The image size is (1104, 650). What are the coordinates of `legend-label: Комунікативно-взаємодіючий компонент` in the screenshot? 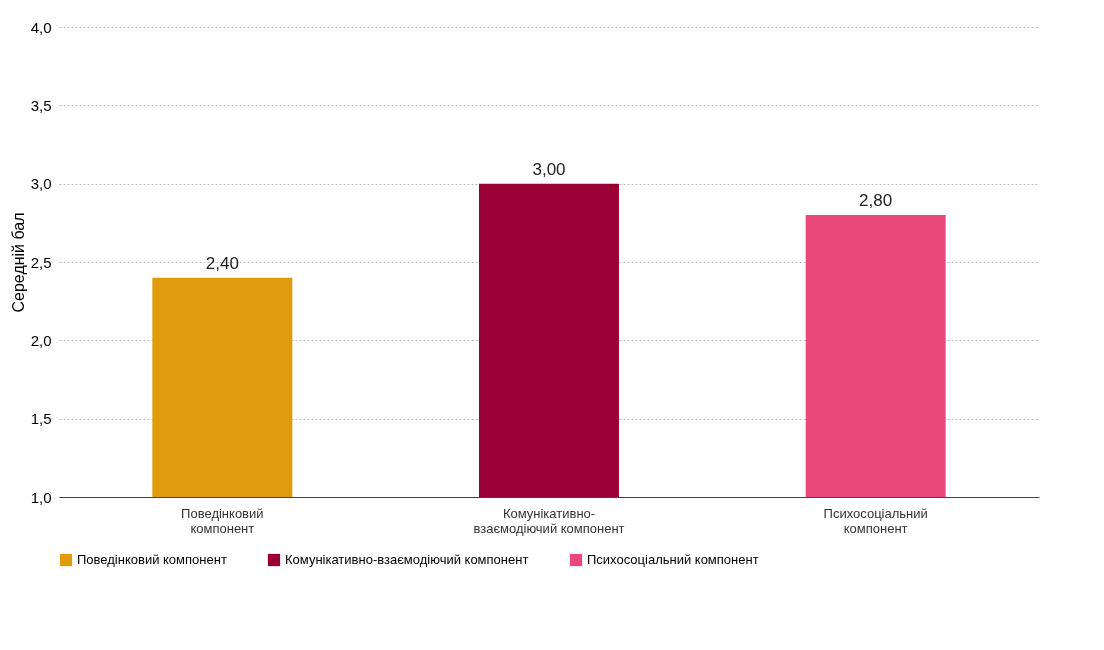 It's located at (407, 559).